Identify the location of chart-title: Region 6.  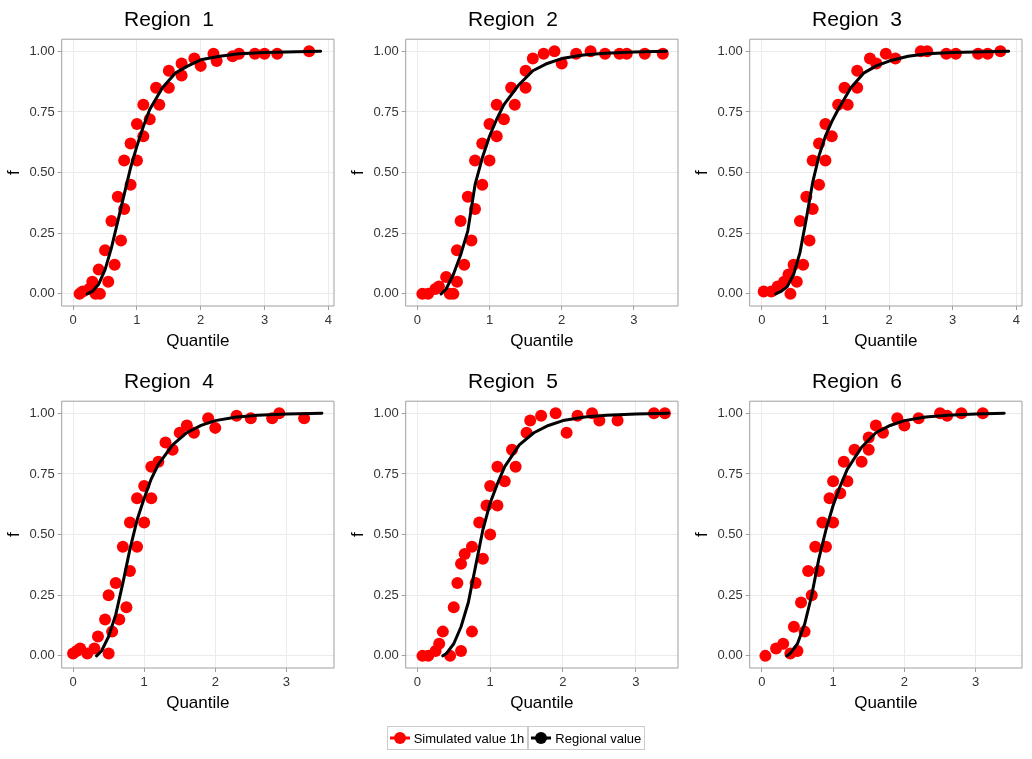
(857, 381).